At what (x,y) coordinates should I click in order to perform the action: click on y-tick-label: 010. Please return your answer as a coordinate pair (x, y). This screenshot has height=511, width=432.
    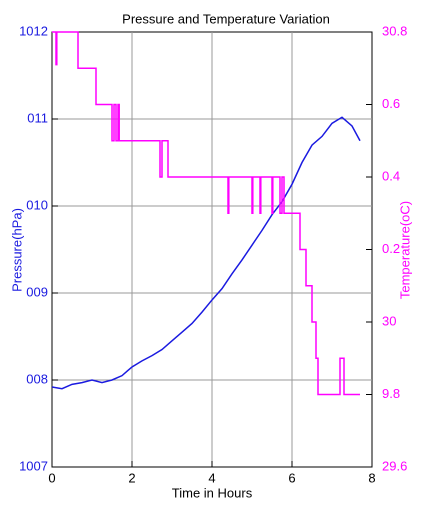
    Looking at the image, I should click on (37, 204).